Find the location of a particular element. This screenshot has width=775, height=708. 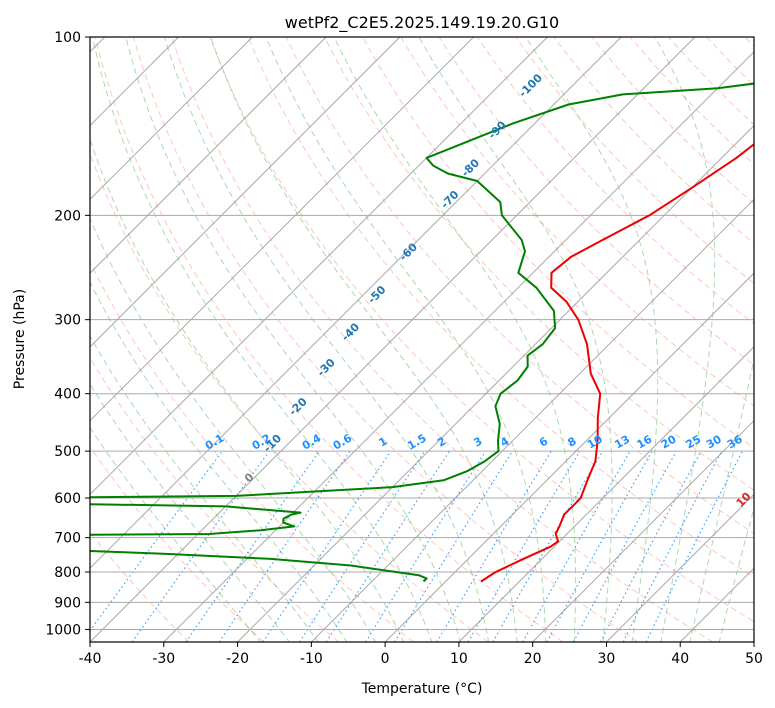

y-tick-label: 300 is located at coordinates (67, 321).